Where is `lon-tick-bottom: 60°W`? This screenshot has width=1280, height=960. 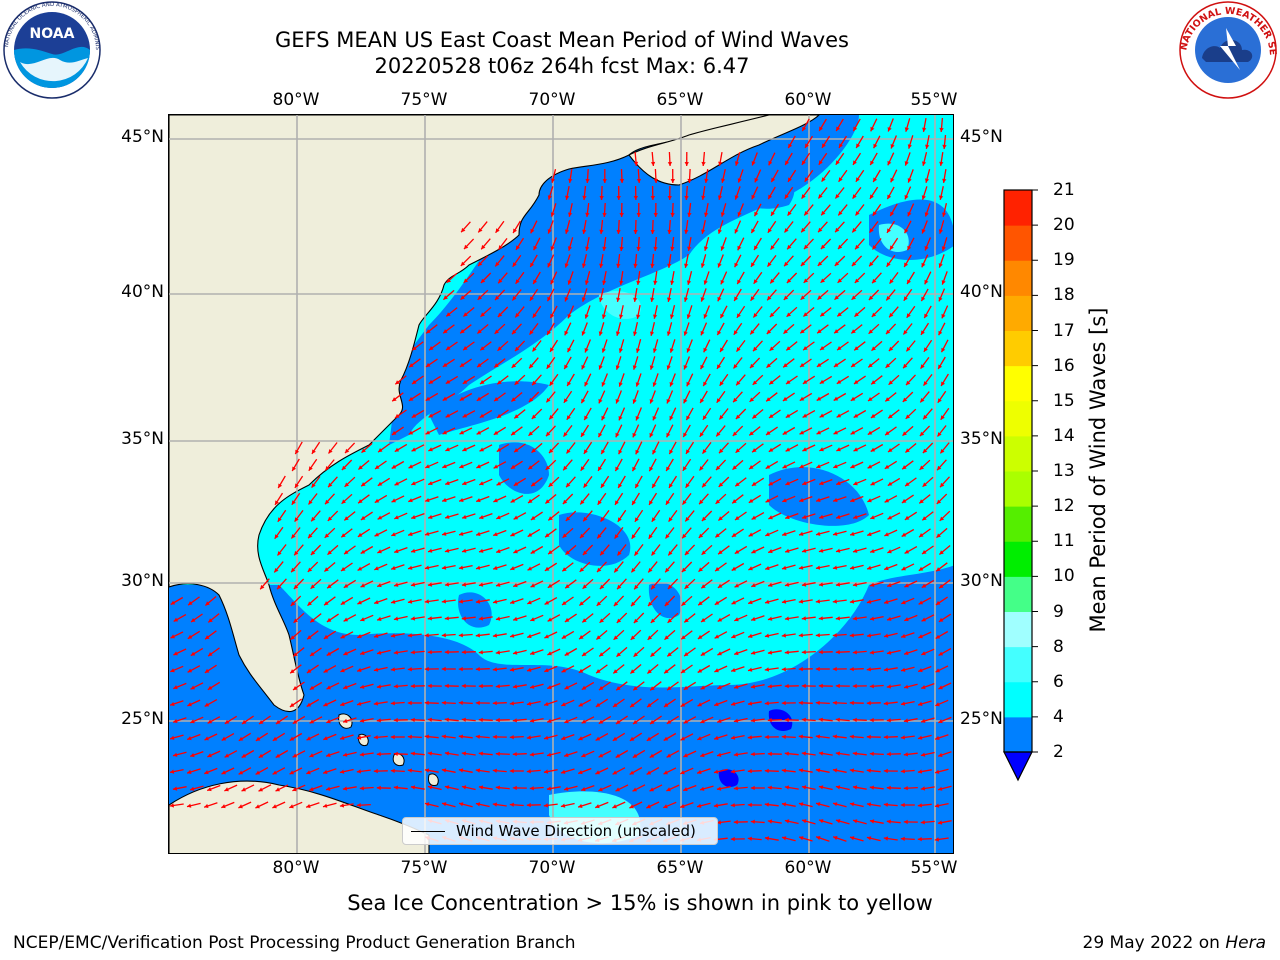 lon-tick-bottom: 60°W is located at coordinates (808, 868).